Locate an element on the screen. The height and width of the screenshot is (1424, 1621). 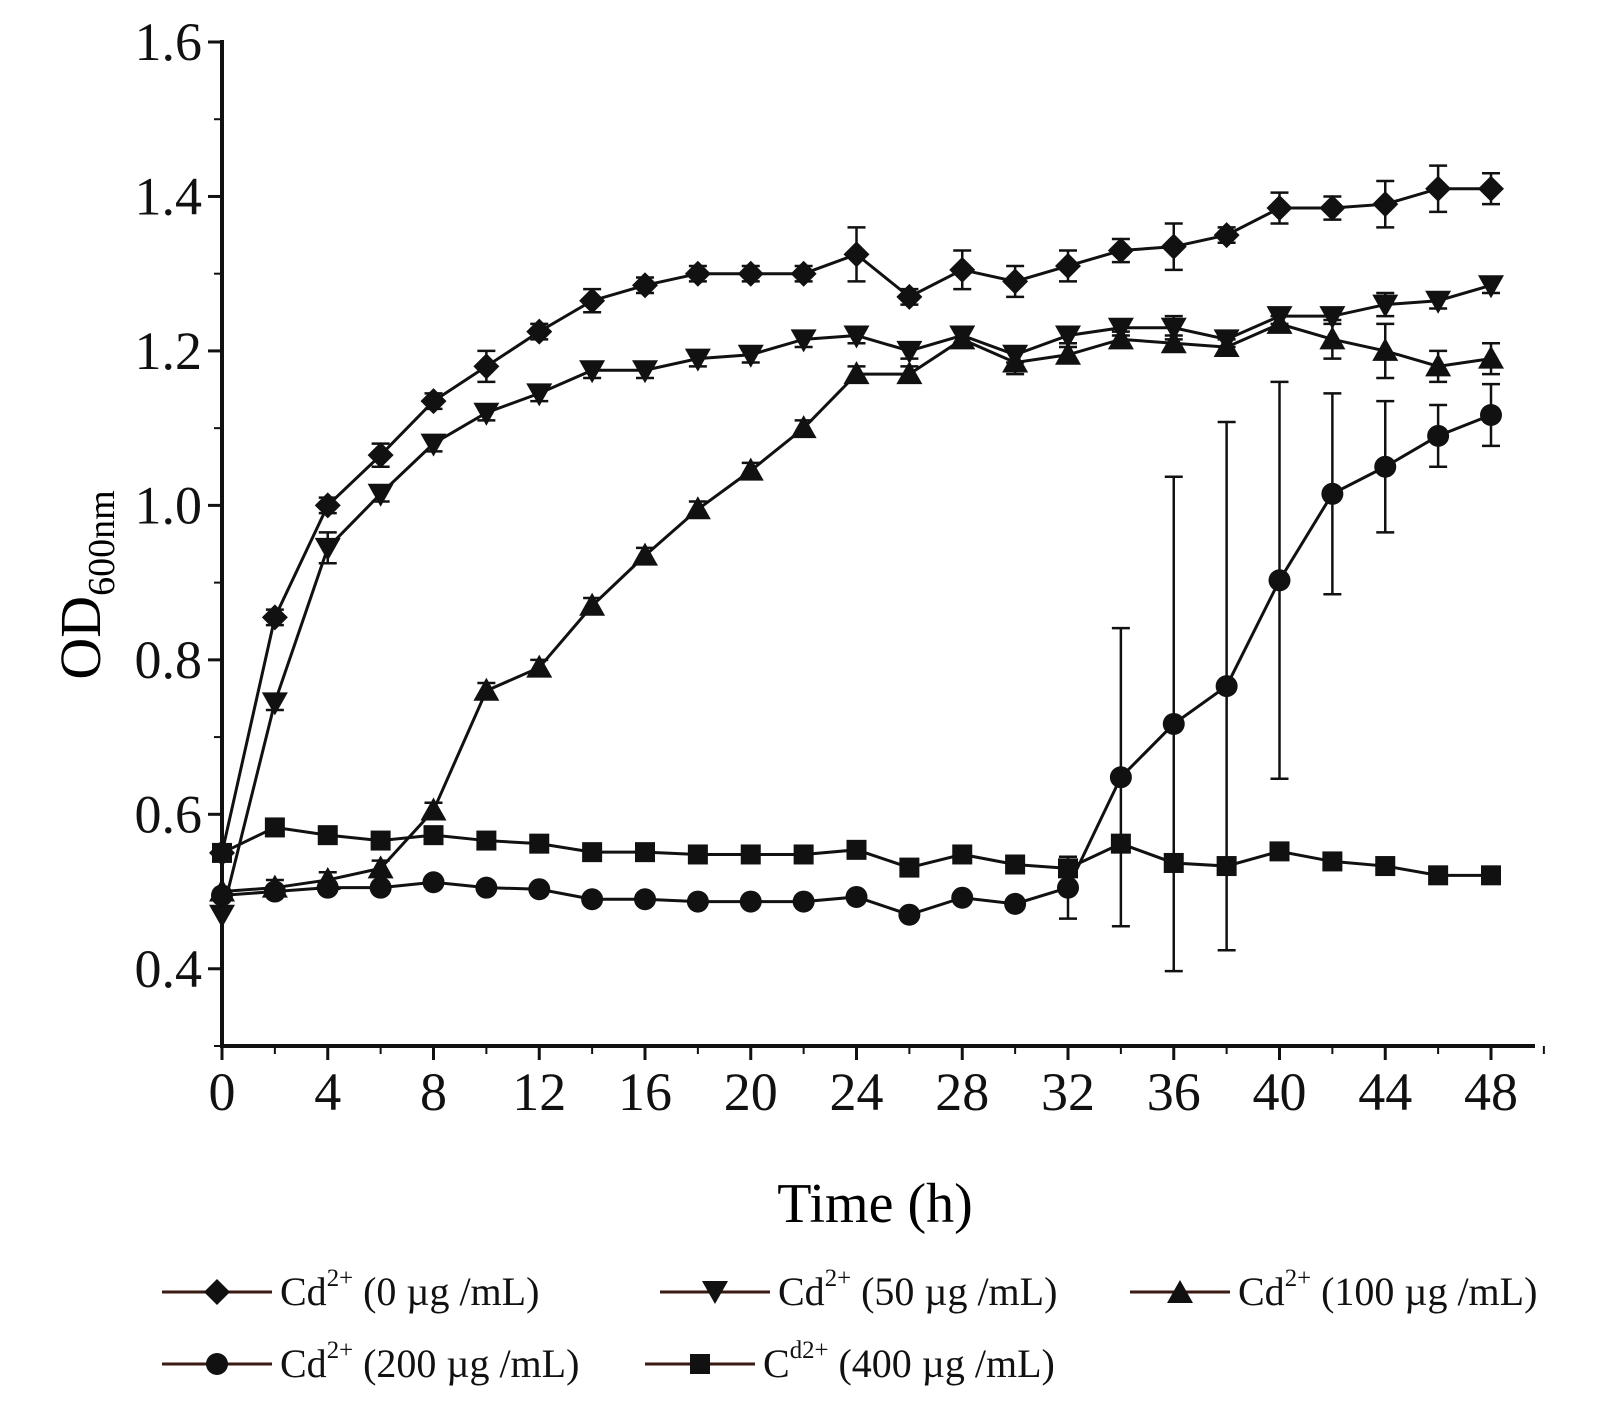
y-tick-label: 1.6 is located at coordinates (169, 42).